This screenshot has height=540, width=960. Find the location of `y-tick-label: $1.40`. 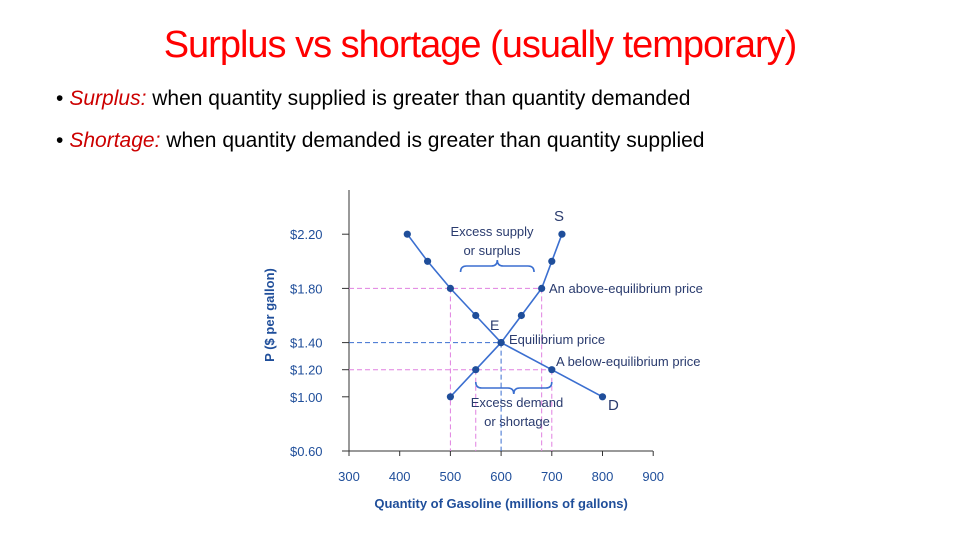

y-tick-label: $1.40 is located at coordinates (306, 343).